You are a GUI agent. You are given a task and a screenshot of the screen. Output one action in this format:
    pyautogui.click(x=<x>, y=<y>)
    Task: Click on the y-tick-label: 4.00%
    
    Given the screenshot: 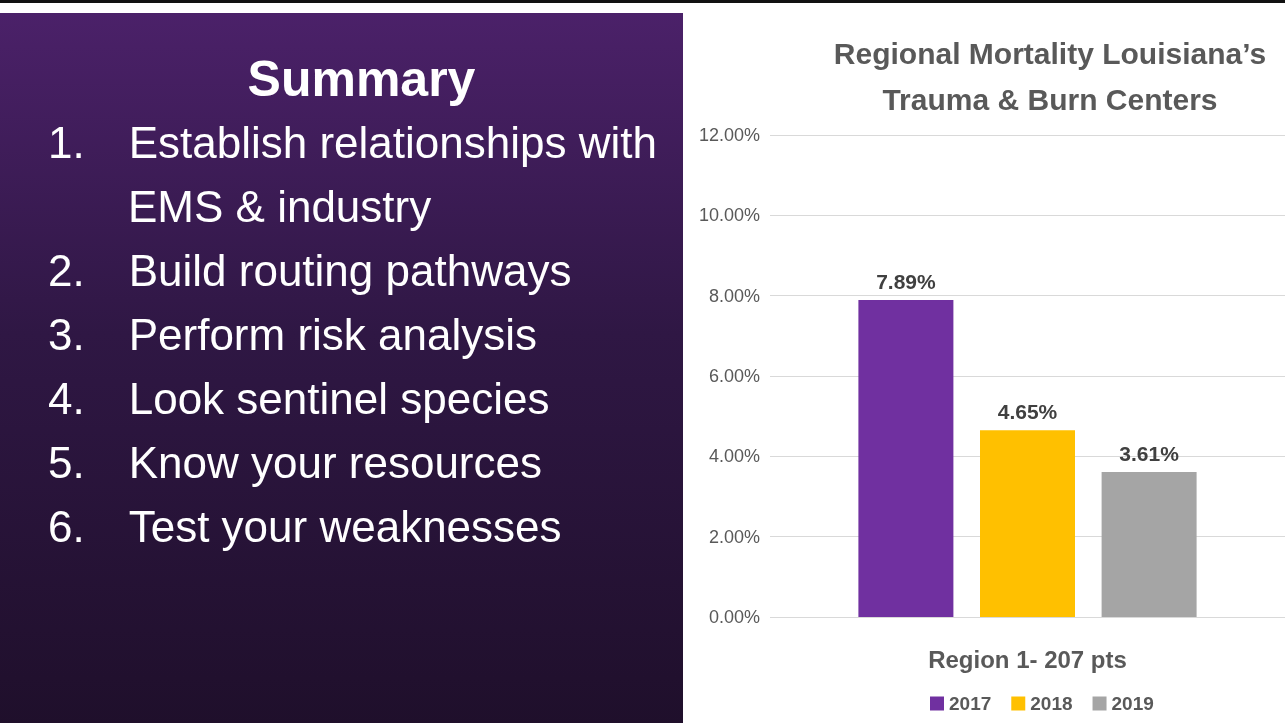 What is the action you would take?
    pyautogui.click(x=734, y=456)
    